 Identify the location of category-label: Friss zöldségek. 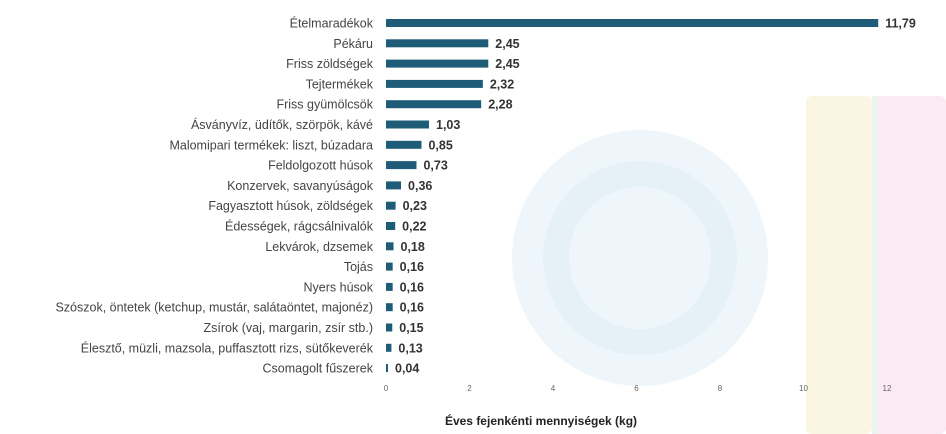
(330, 64).